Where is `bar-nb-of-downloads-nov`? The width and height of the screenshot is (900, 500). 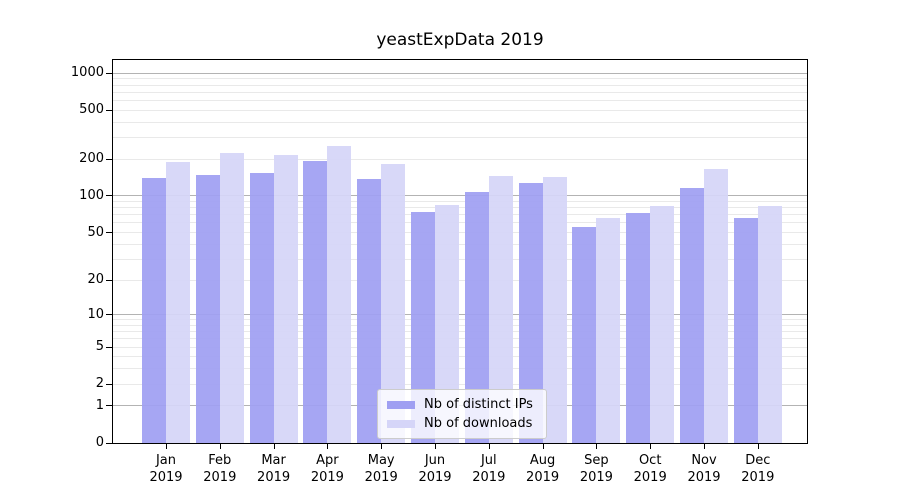
bar-nb-of-downloads-nov is located at coordinates (716, 306).